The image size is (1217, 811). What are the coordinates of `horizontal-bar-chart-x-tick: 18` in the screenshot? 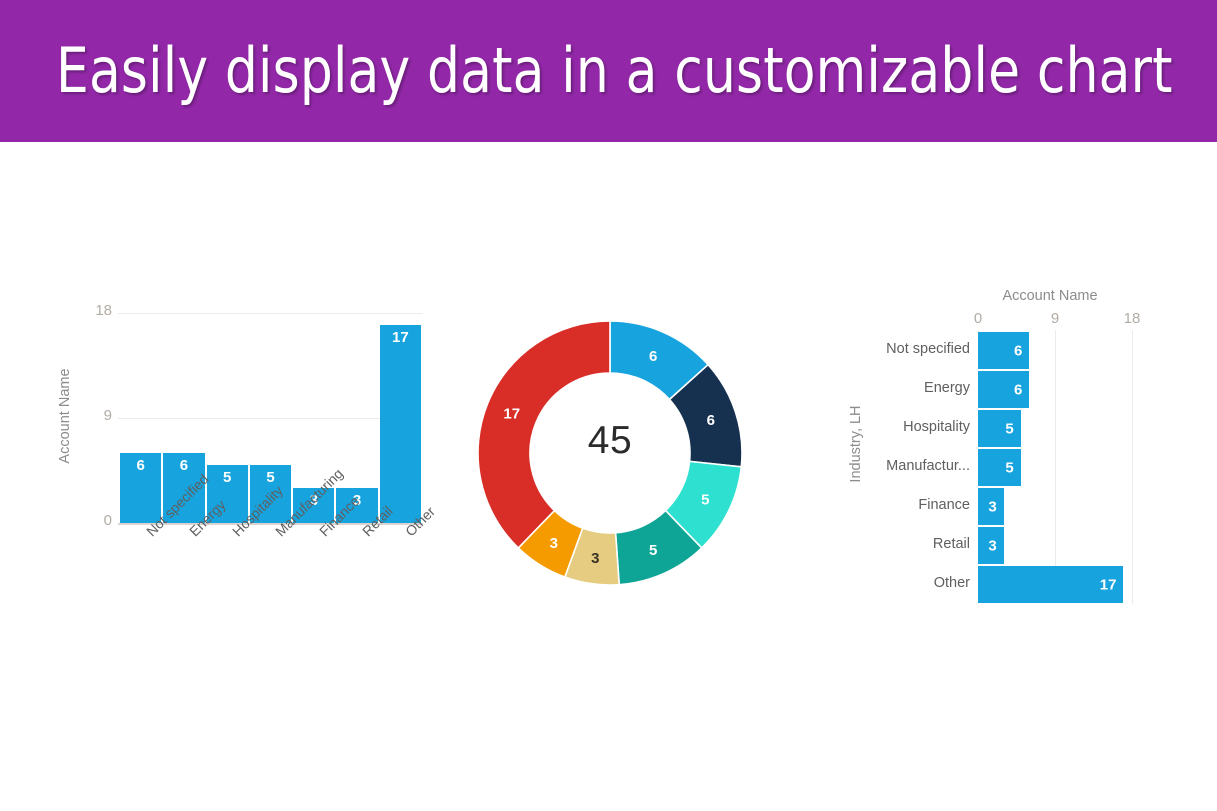 It's located at (1132, 318).